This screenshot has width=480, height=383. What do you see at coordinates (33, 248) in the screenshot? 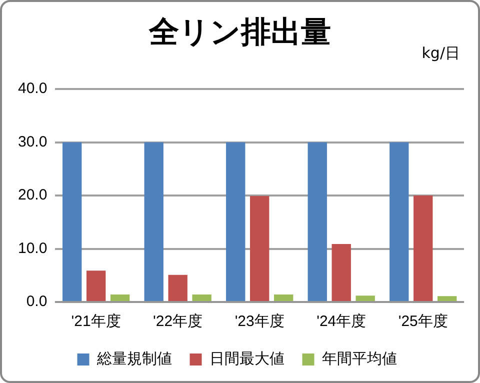
I see `y-tick-label: 10.0` at bounding box center [33, 248].